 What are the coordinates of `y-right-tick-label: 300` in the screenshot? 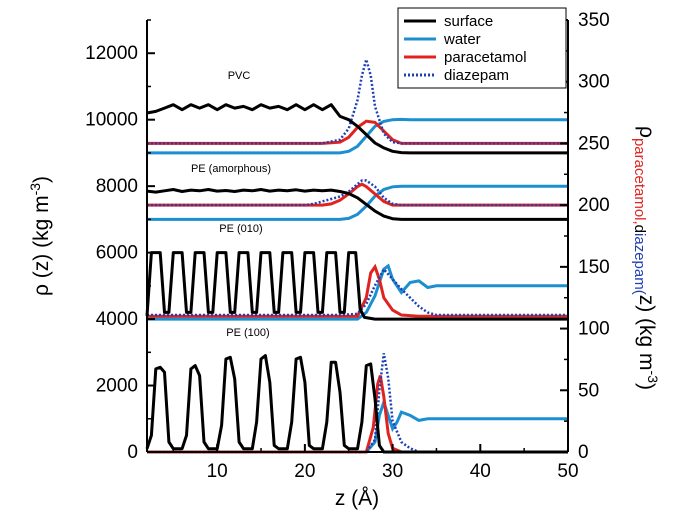 It's located at (594, 82).